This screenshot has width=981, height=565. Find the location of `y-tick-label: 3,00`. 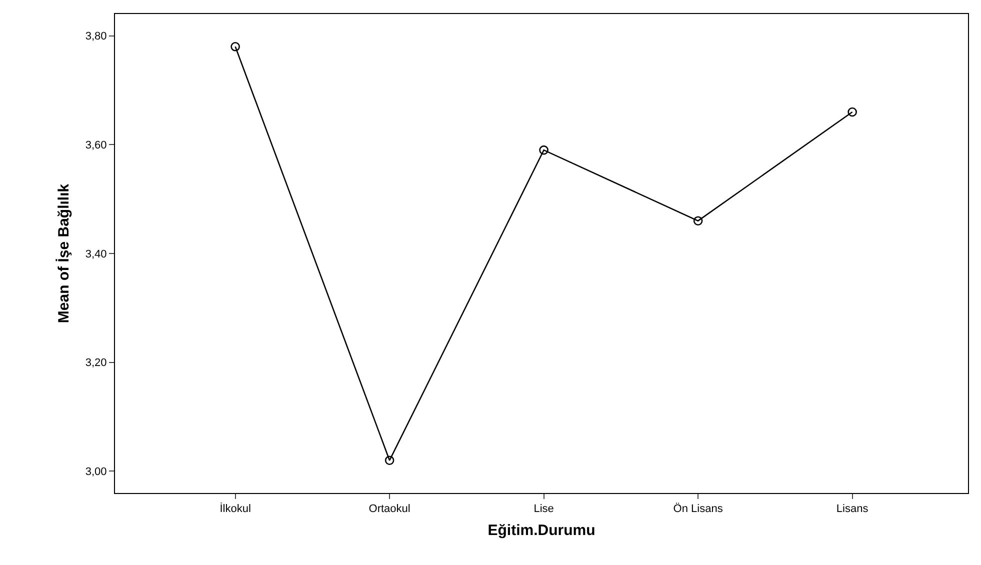

y-tick-label: 3,00 is located at coordinates (96, 472).